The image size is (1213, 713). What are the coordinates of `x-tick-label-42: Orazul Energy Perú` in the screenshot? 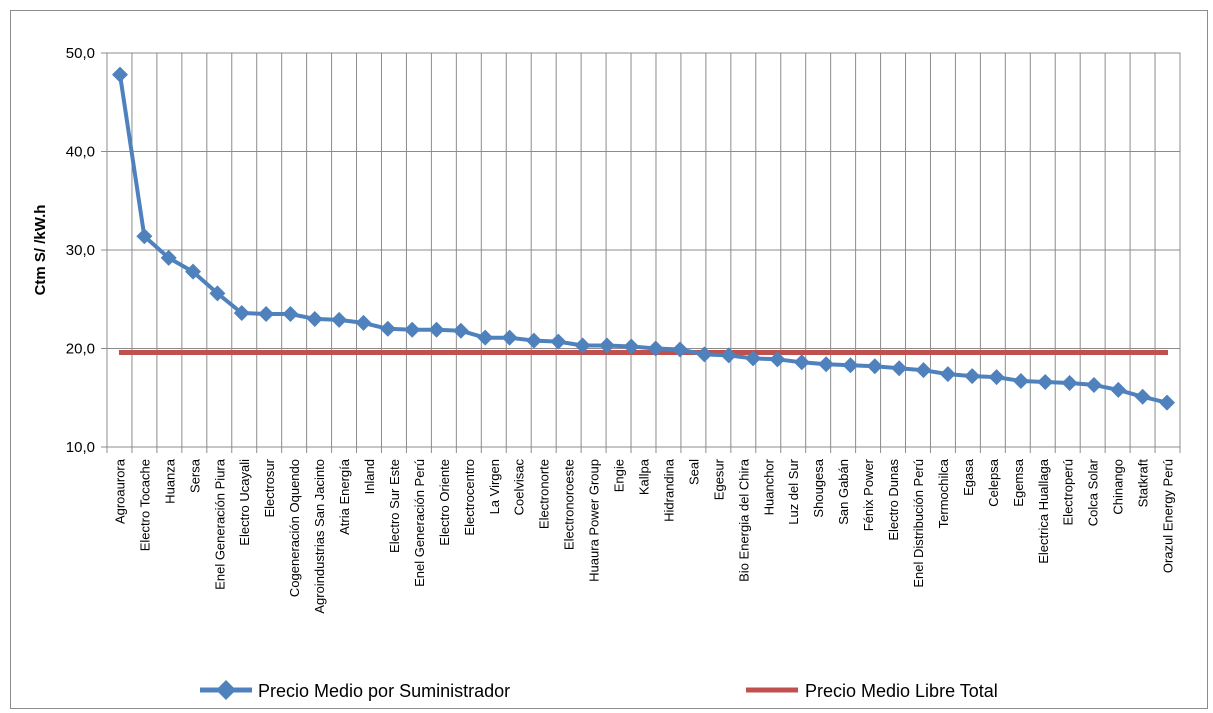 It's located at (1168, 516).